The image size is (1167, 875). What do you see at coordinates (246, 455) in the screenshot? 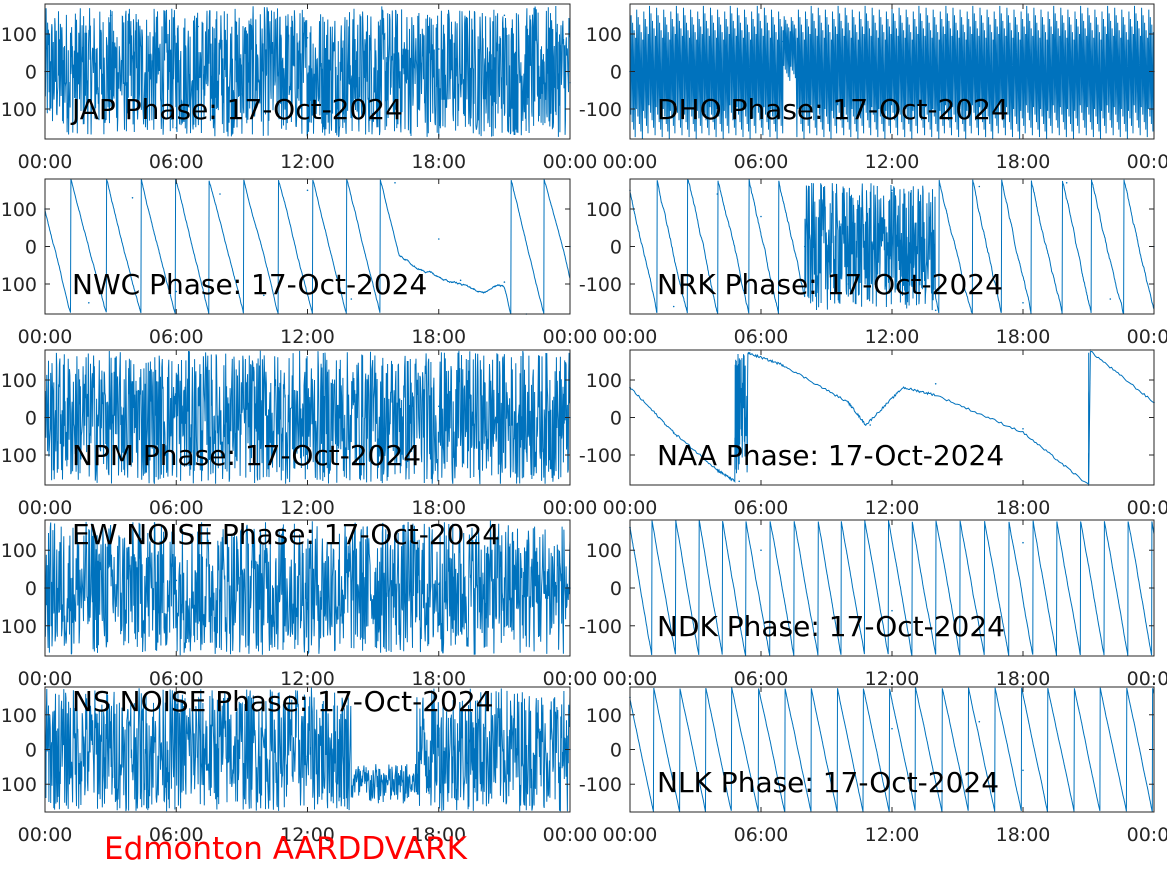
I see `panel-title: NPM Phase: 17-Oct-2024` at bounding box center [246, 455].